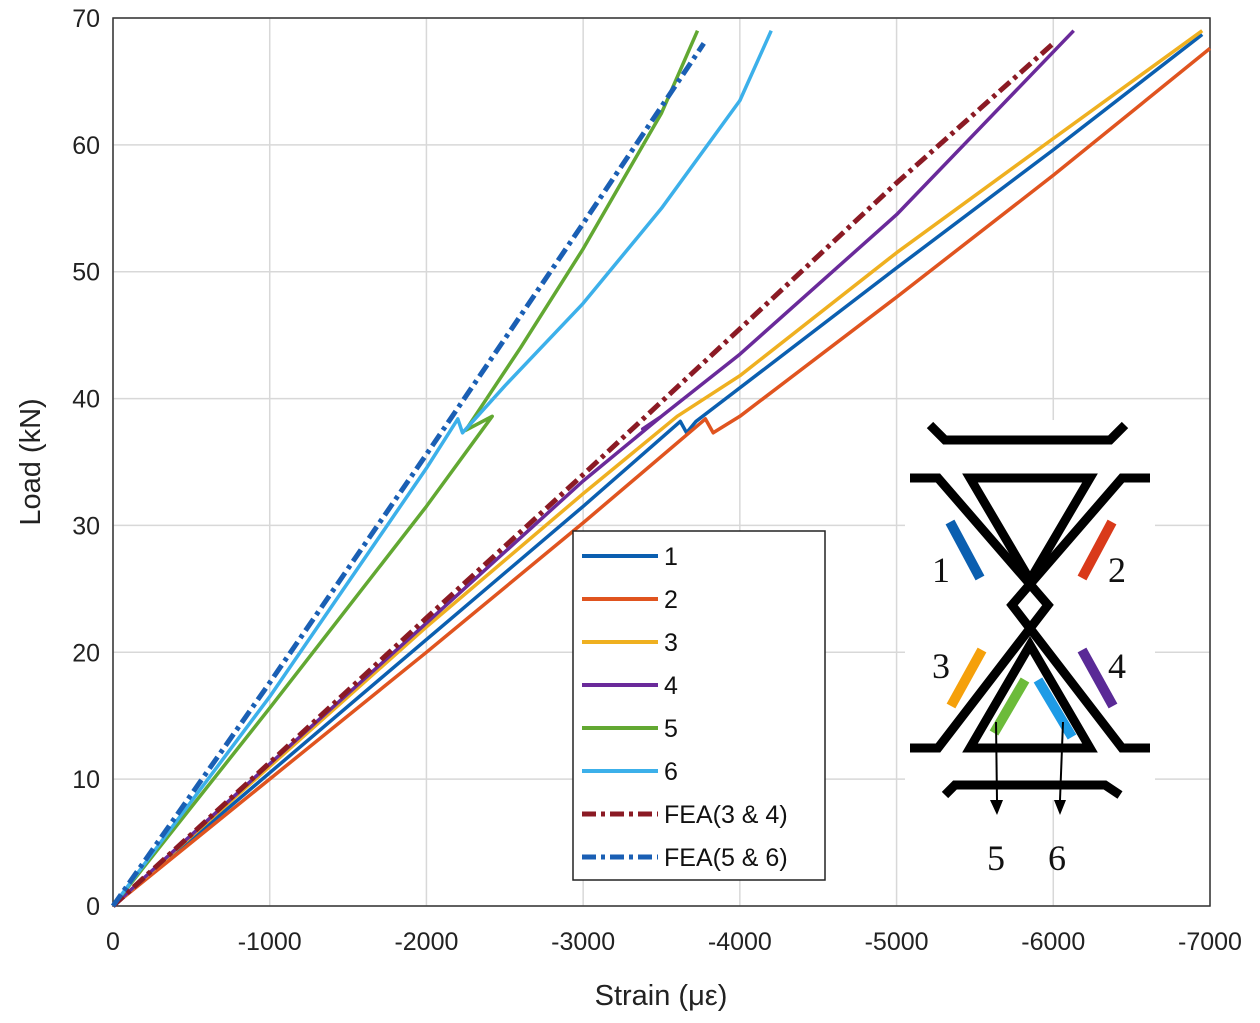  I want to click on x-axis-label: Strain (με), so click(661, 996).